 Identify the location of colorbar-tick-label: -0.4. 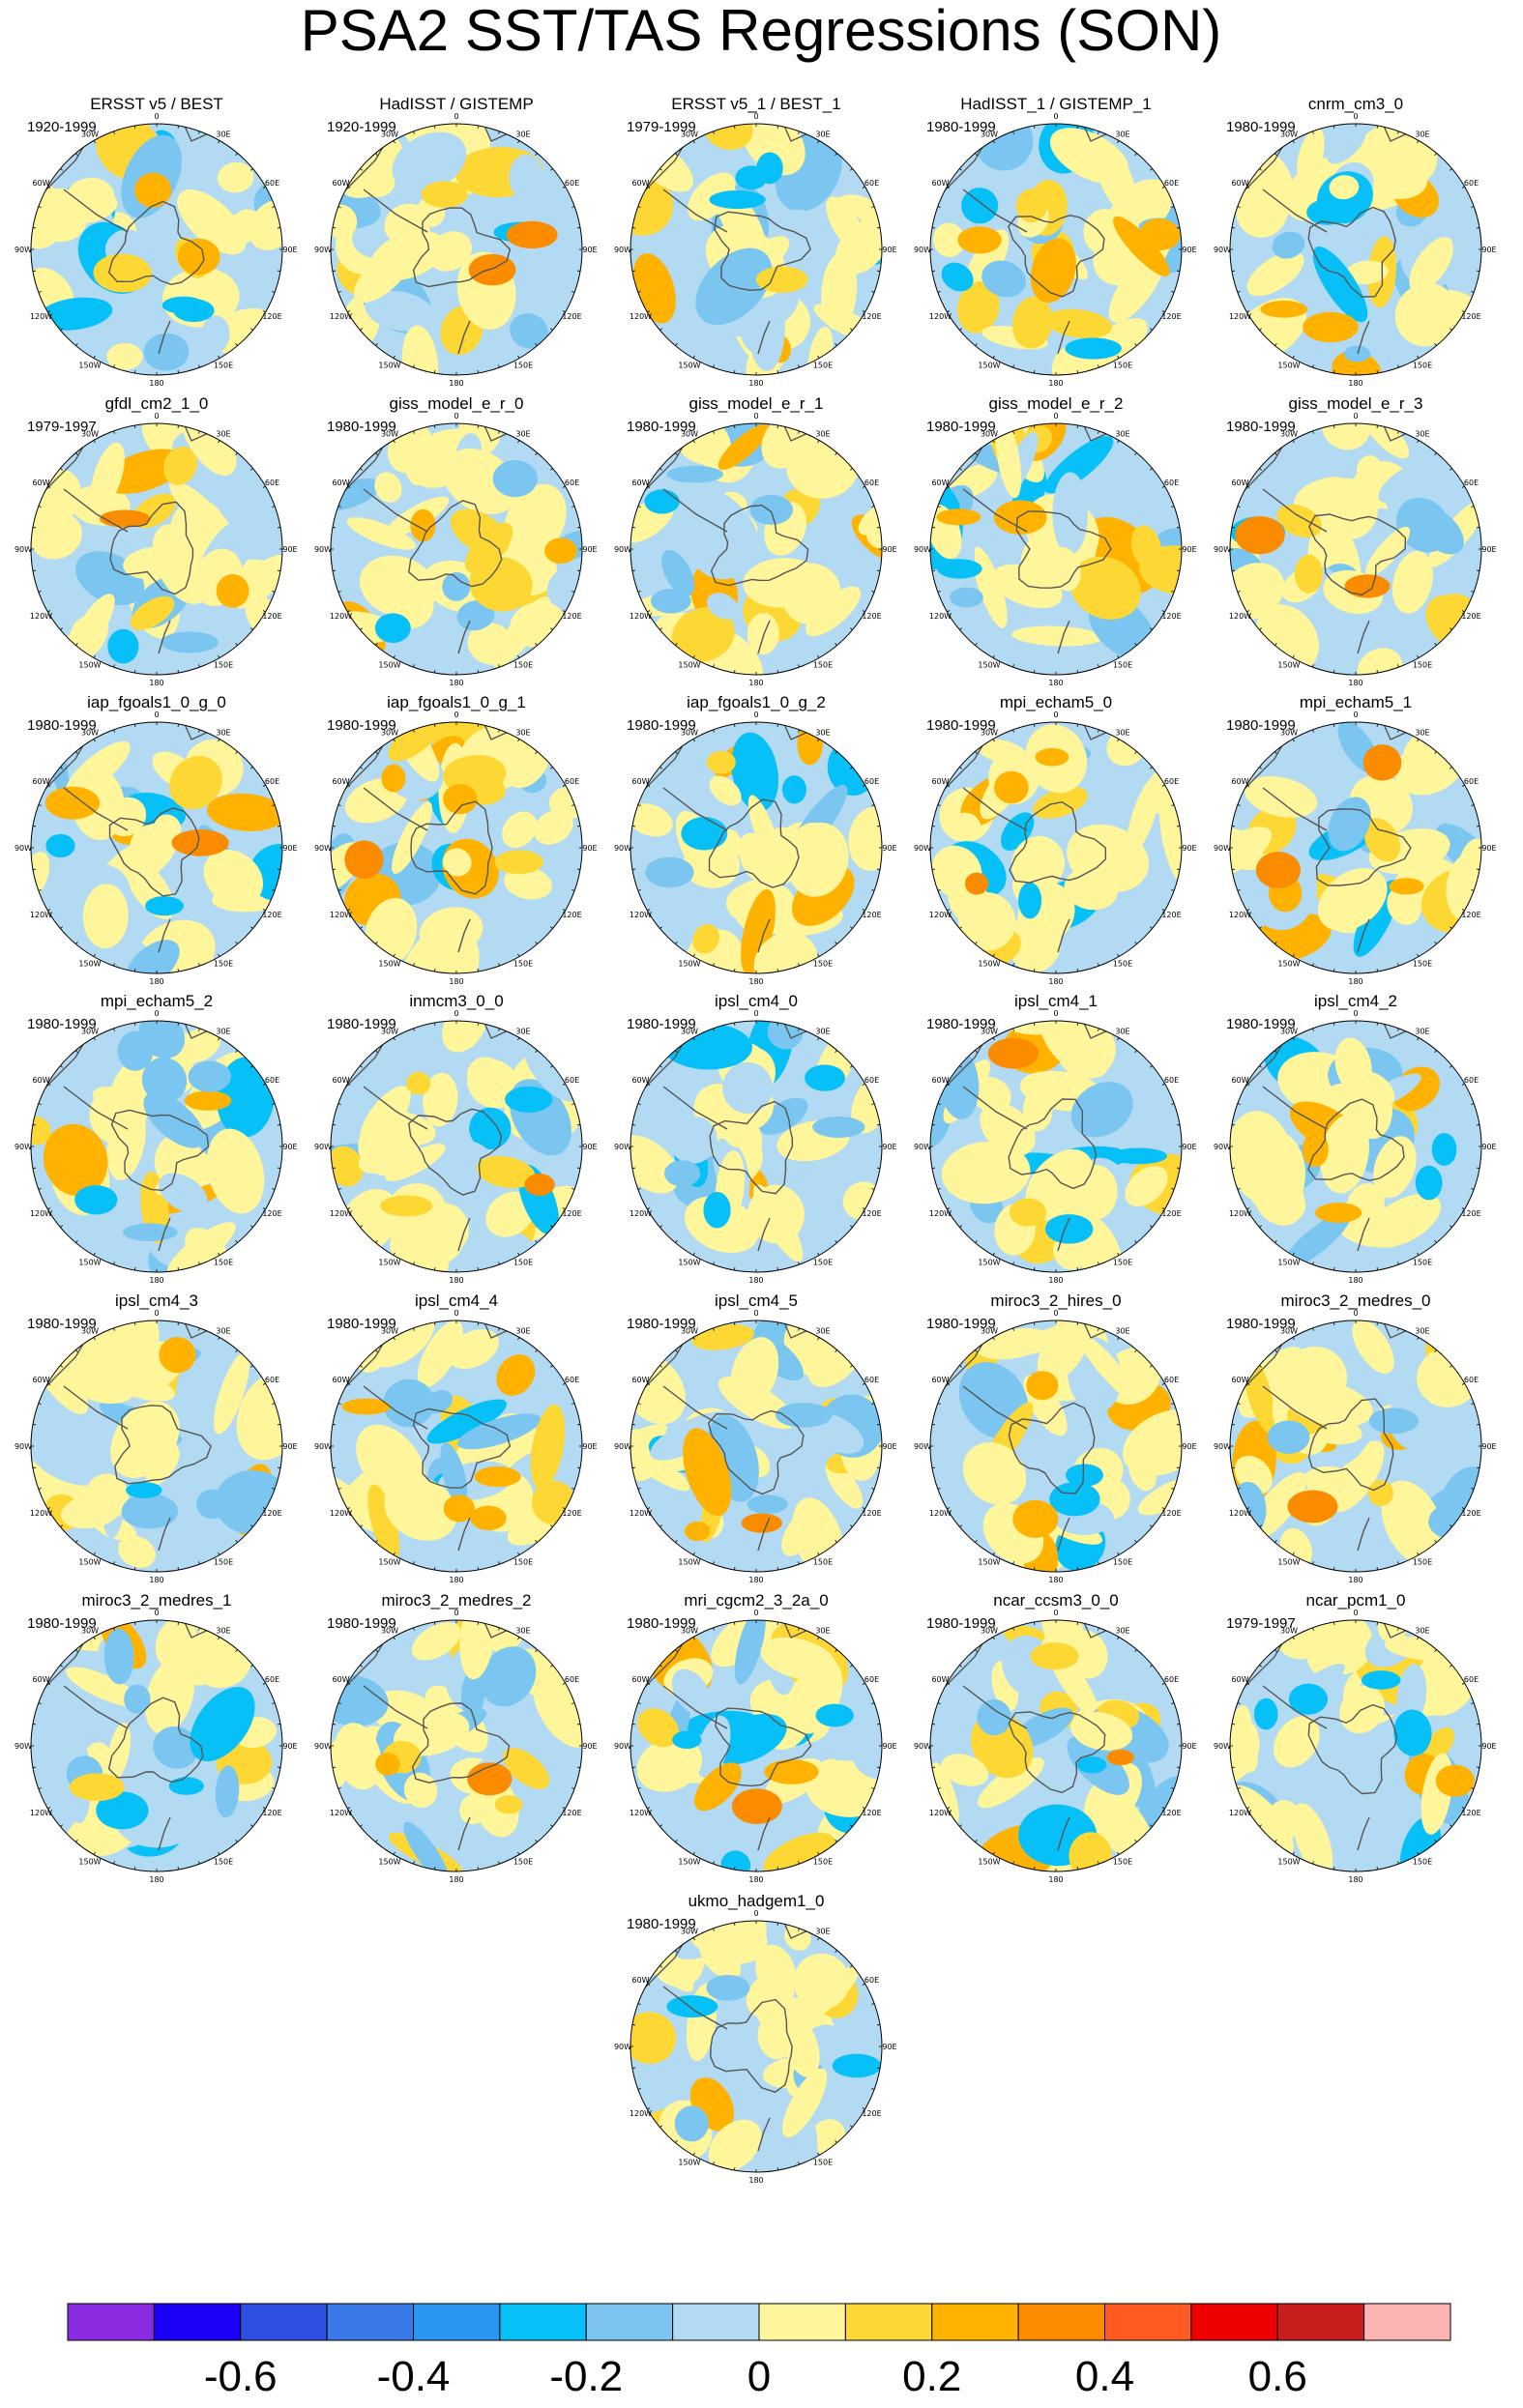
(414, 2376).